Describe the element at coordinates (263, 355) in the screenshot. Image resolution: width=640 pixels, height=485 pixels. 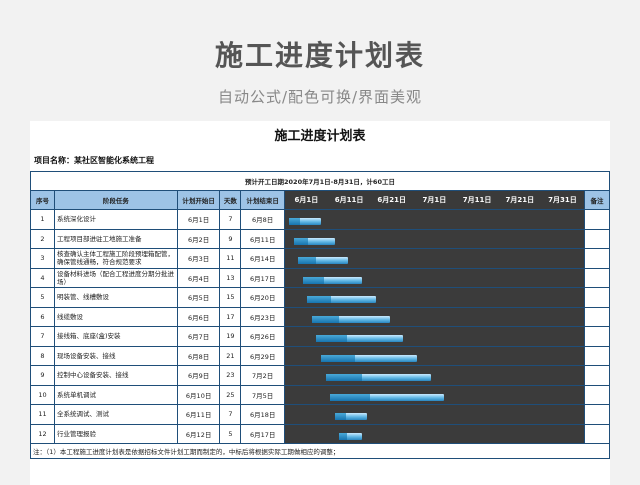
I see `row-end-date: 6月29日` at that location.